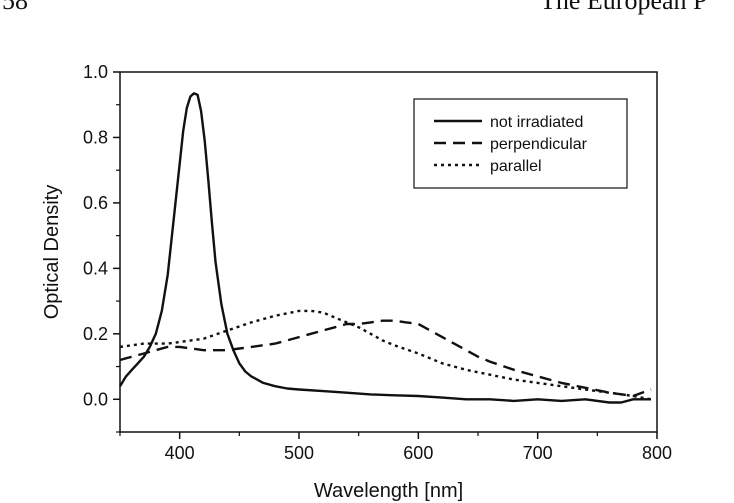 This screenshot has height=503, width=734. I want to click on y-tick-label: 0.8, so click(95, 137).